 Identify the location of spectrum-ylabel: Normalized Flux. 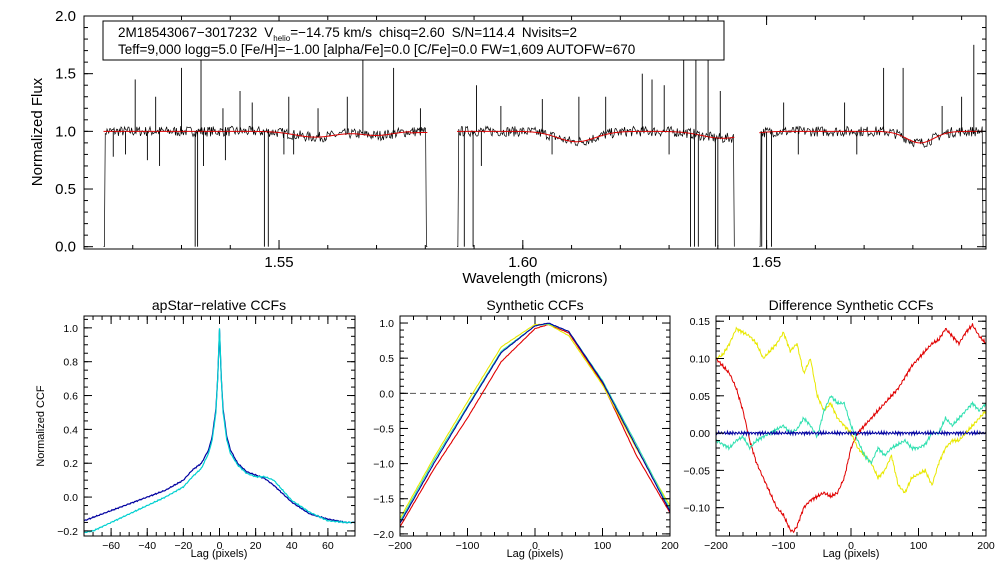
(37, 131).